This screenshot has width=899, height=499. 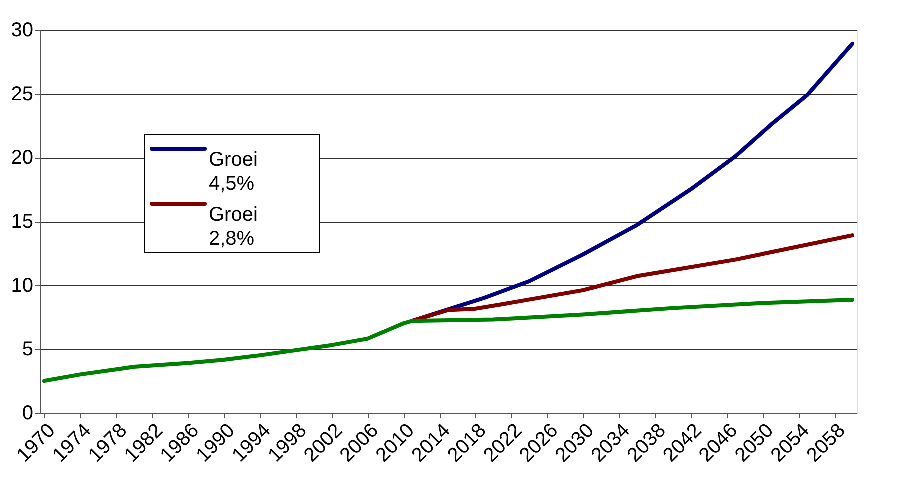 I want to click on y-tick-label: 20, so click(x=22, y=158).